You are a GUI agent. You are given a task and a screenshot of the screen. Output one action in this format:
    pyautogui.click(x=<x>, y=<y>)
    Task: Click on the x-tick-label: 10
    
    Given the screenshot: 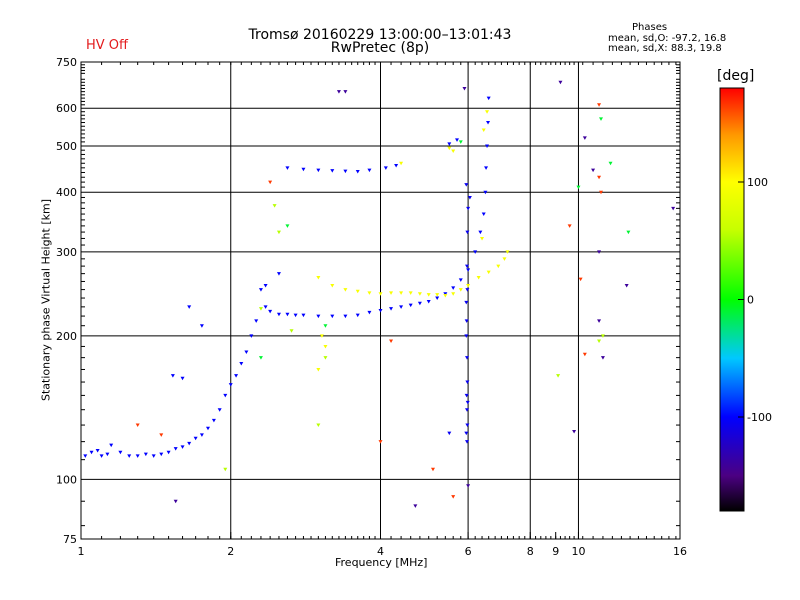 What is the action you would take?
    pyautogui.click(x=578, y=551)
    